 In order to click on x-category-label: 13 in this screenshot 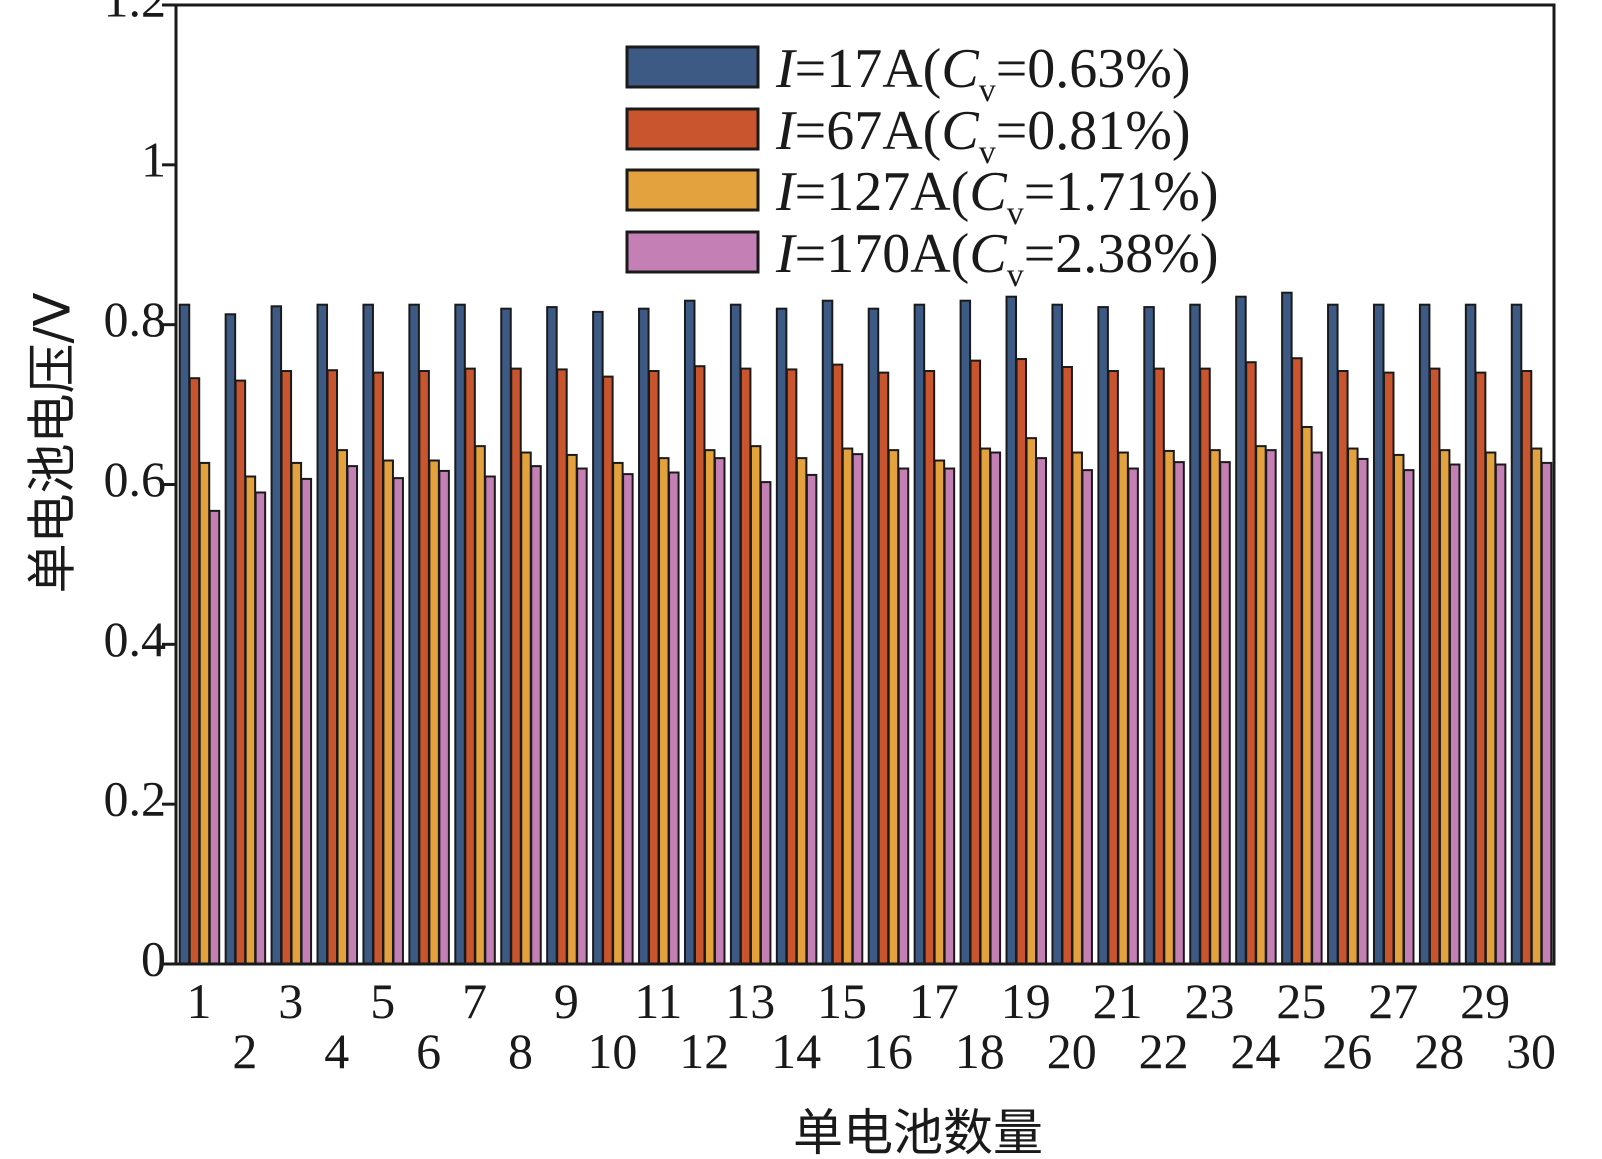, I will do `click(750, 1001)`.